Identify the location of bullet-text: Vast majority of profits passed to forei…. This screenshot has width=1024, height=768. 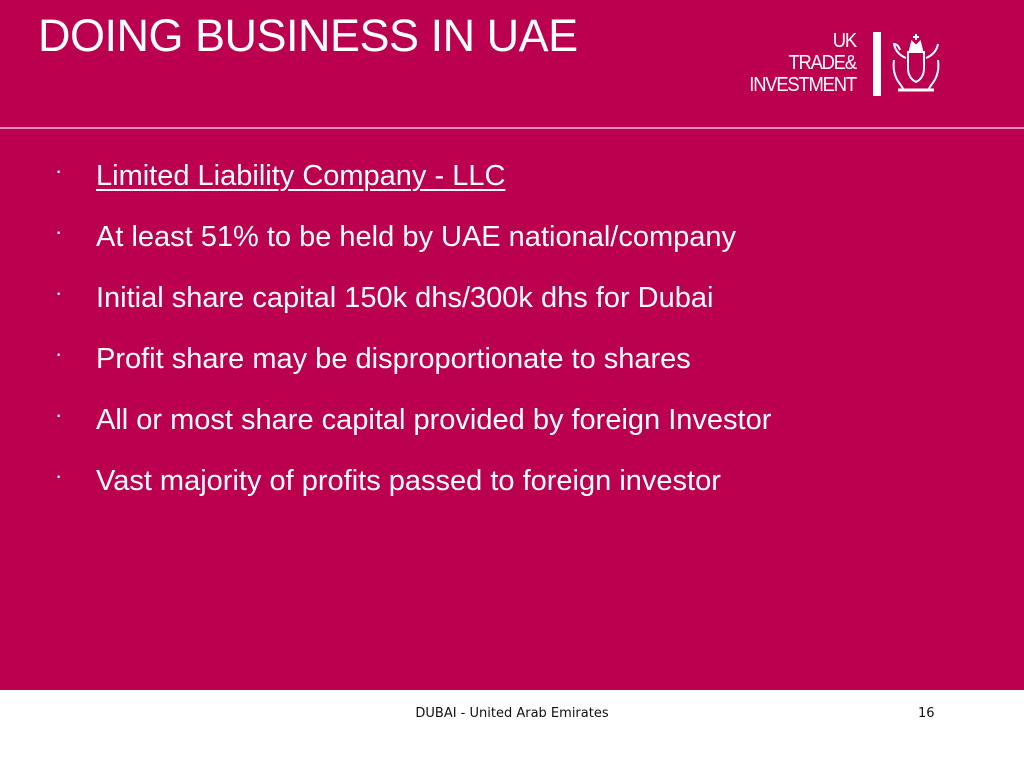
(408, 481).